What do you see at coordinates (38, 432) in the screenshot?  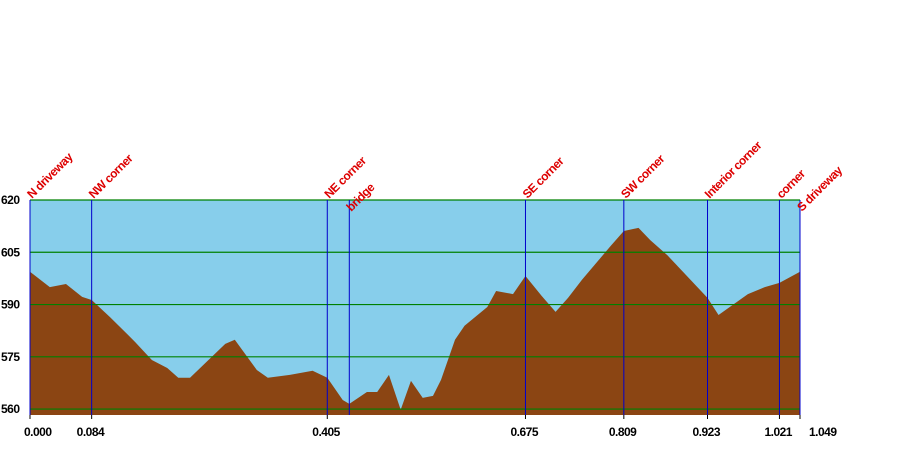 I see `x-tick-label: 0.000` at bounding box center [38, 432].